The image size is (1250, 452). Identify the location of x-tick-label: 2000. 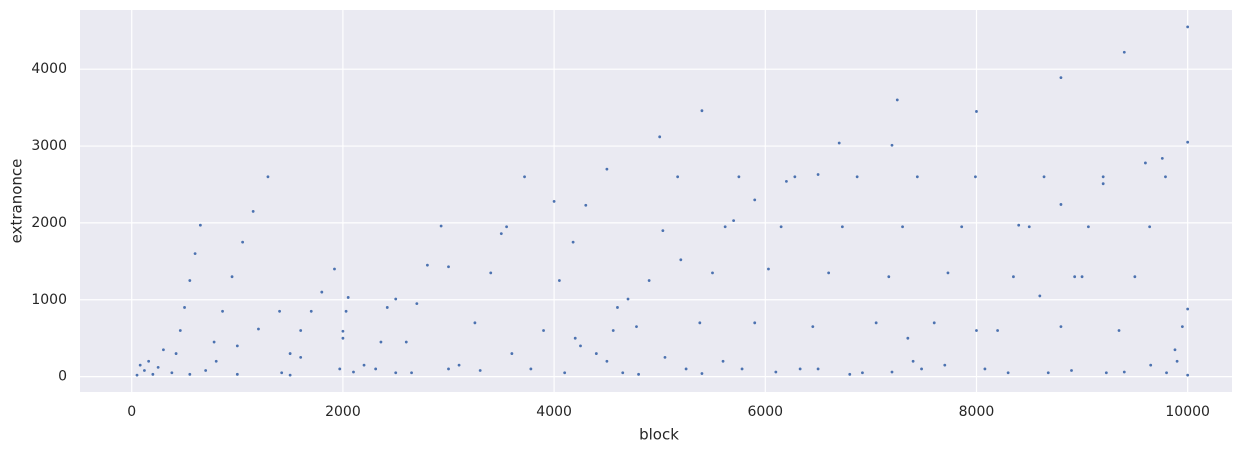
(343, 412).